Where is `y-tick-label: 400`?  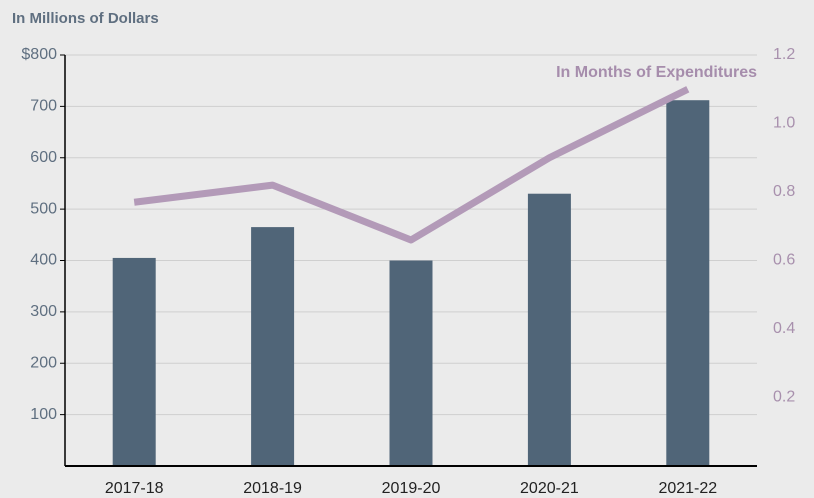 y-tick-label: 400 is located at coordinates (43, 260).